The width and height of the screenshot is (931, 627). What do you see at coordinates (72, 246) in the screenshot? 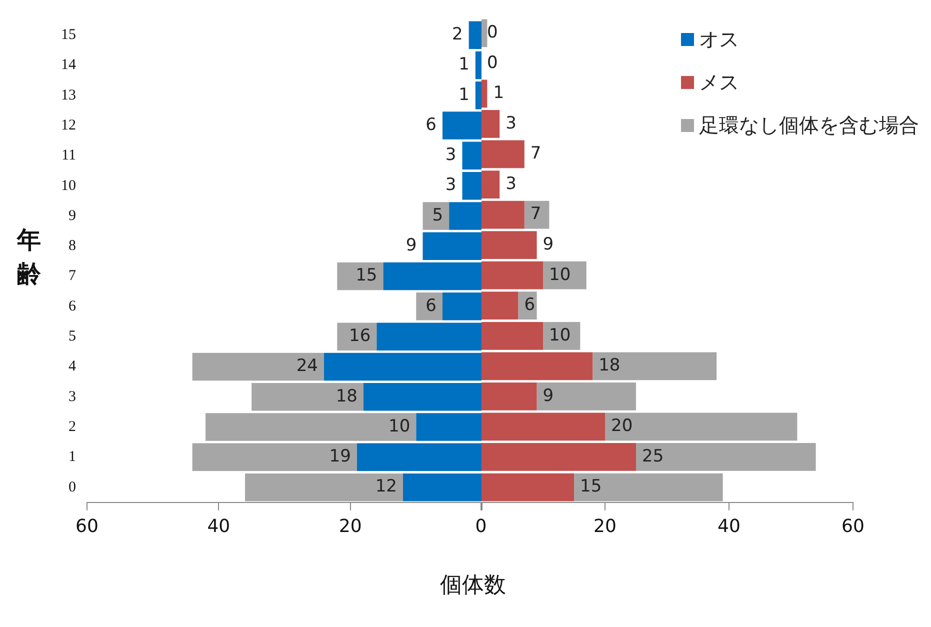
I see `y-tick-label: 8` at bounding box center [72, 246].